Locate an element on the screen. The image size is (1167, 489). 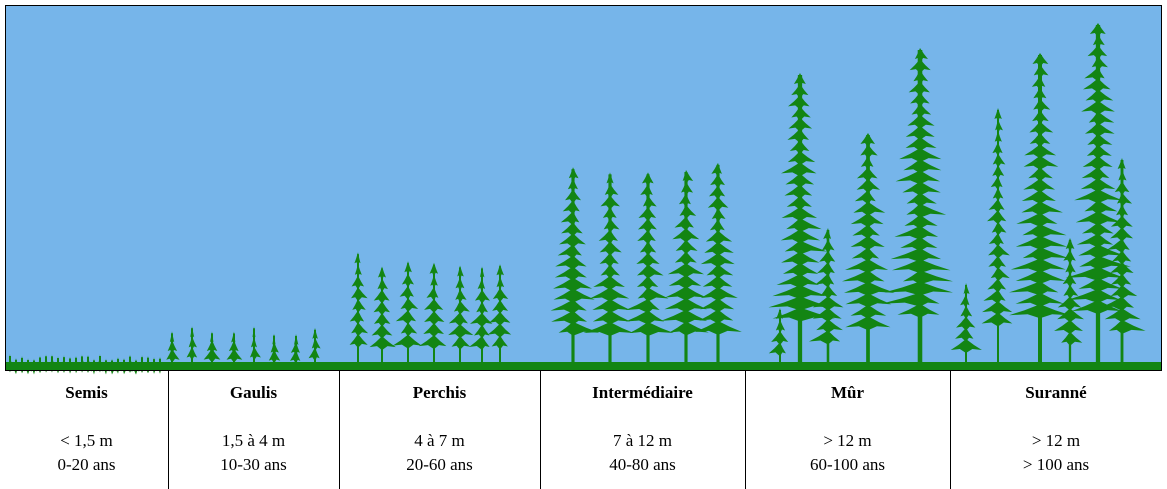
stage-age: 40-80 ans is located at coordinates (642, 464).